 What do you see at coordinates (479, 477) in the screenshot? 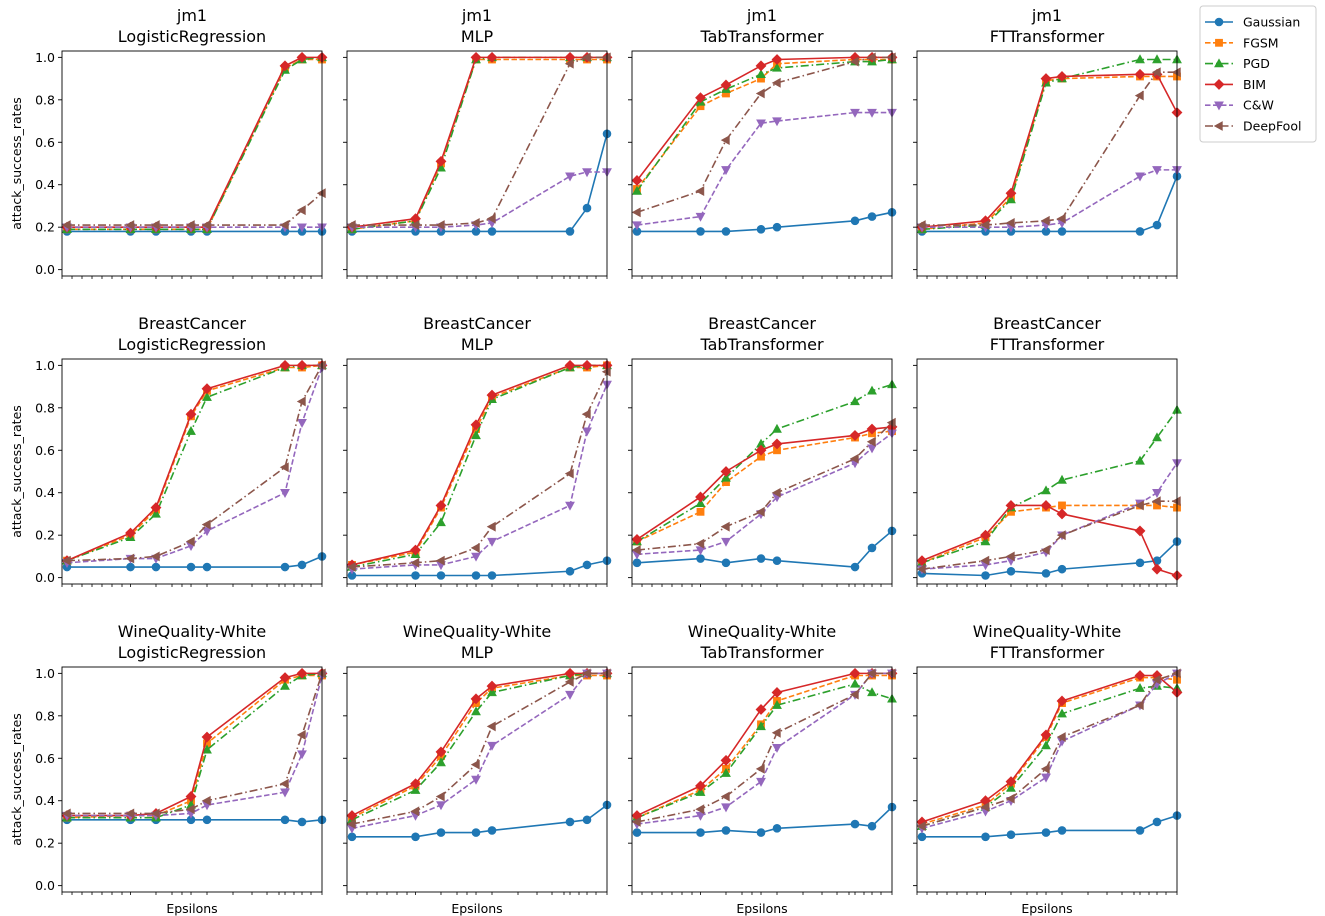
I see `series-line-candw` at bounding box center [479, 477].